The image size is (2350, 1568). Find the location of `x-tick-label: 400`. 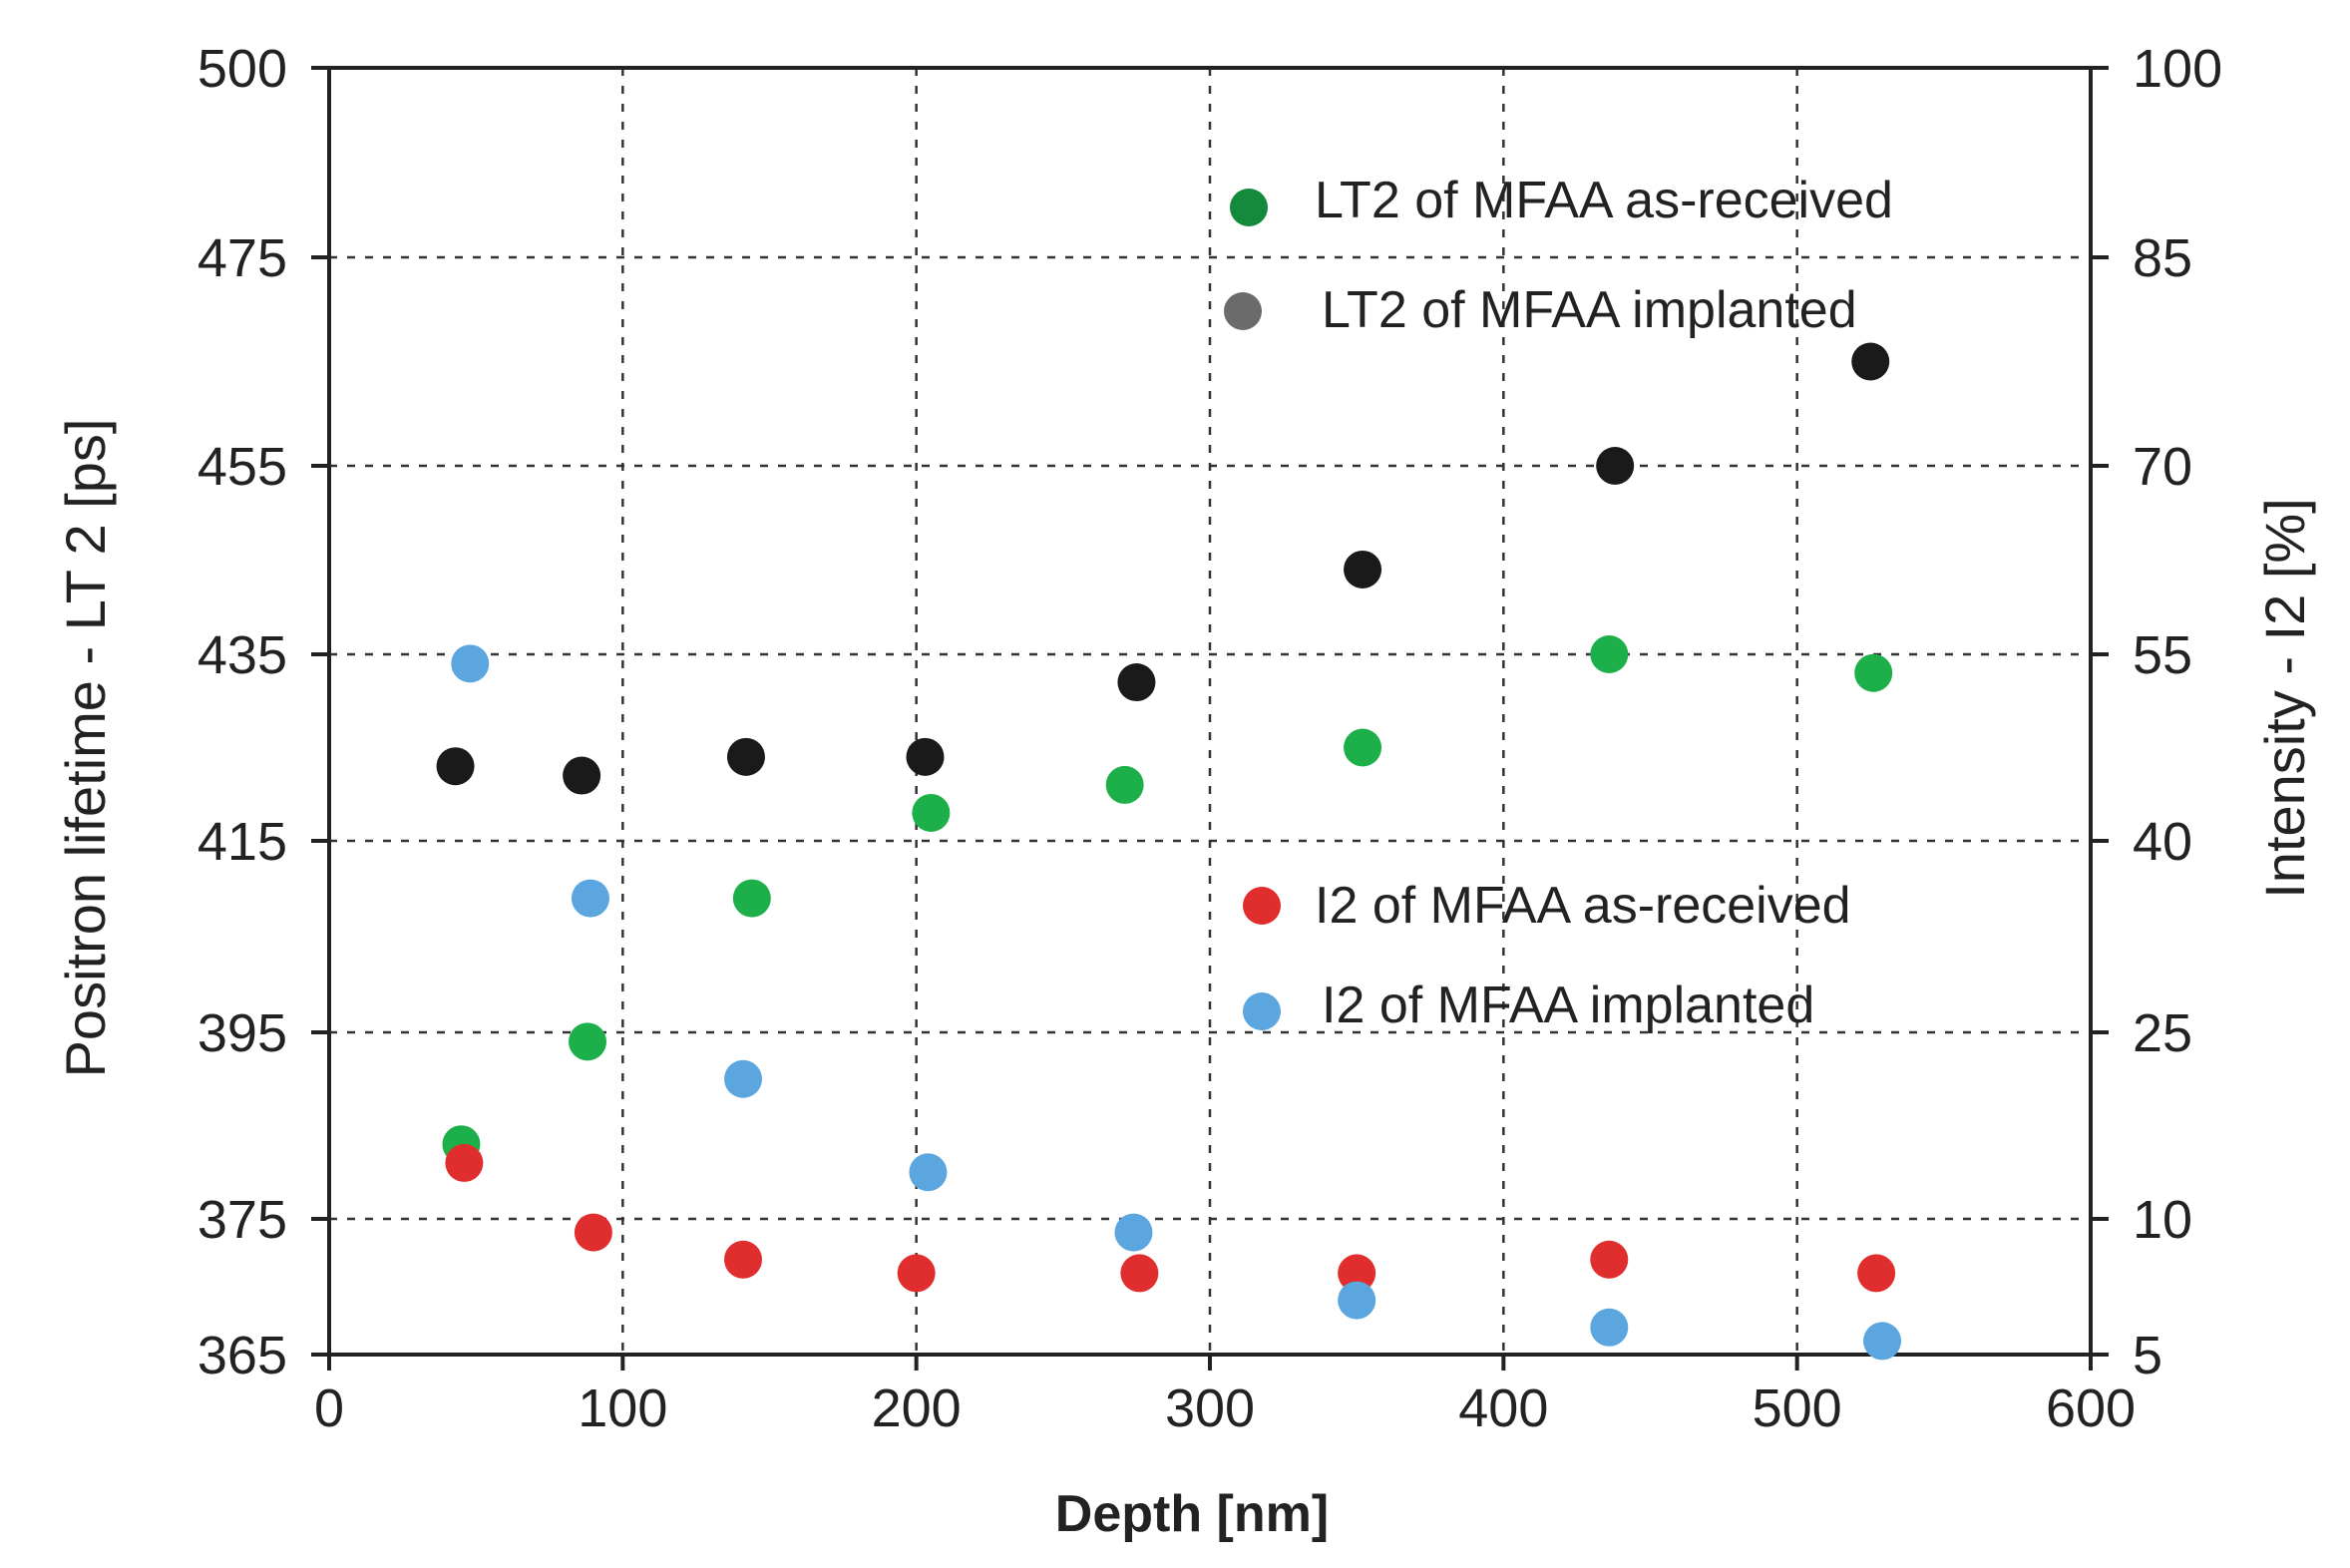

x-tick-label: 400 is located at coordinates (1503, 1408).